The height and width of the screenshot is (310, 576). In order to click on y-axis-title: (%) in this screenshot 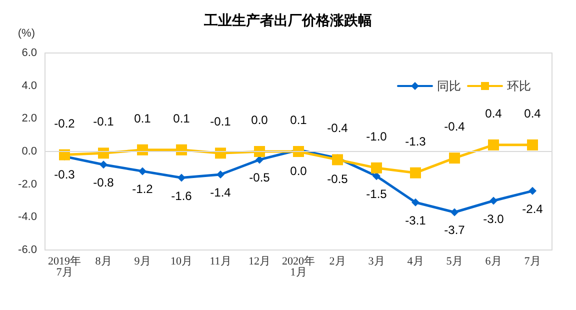, I will do `click(26, 34)`.